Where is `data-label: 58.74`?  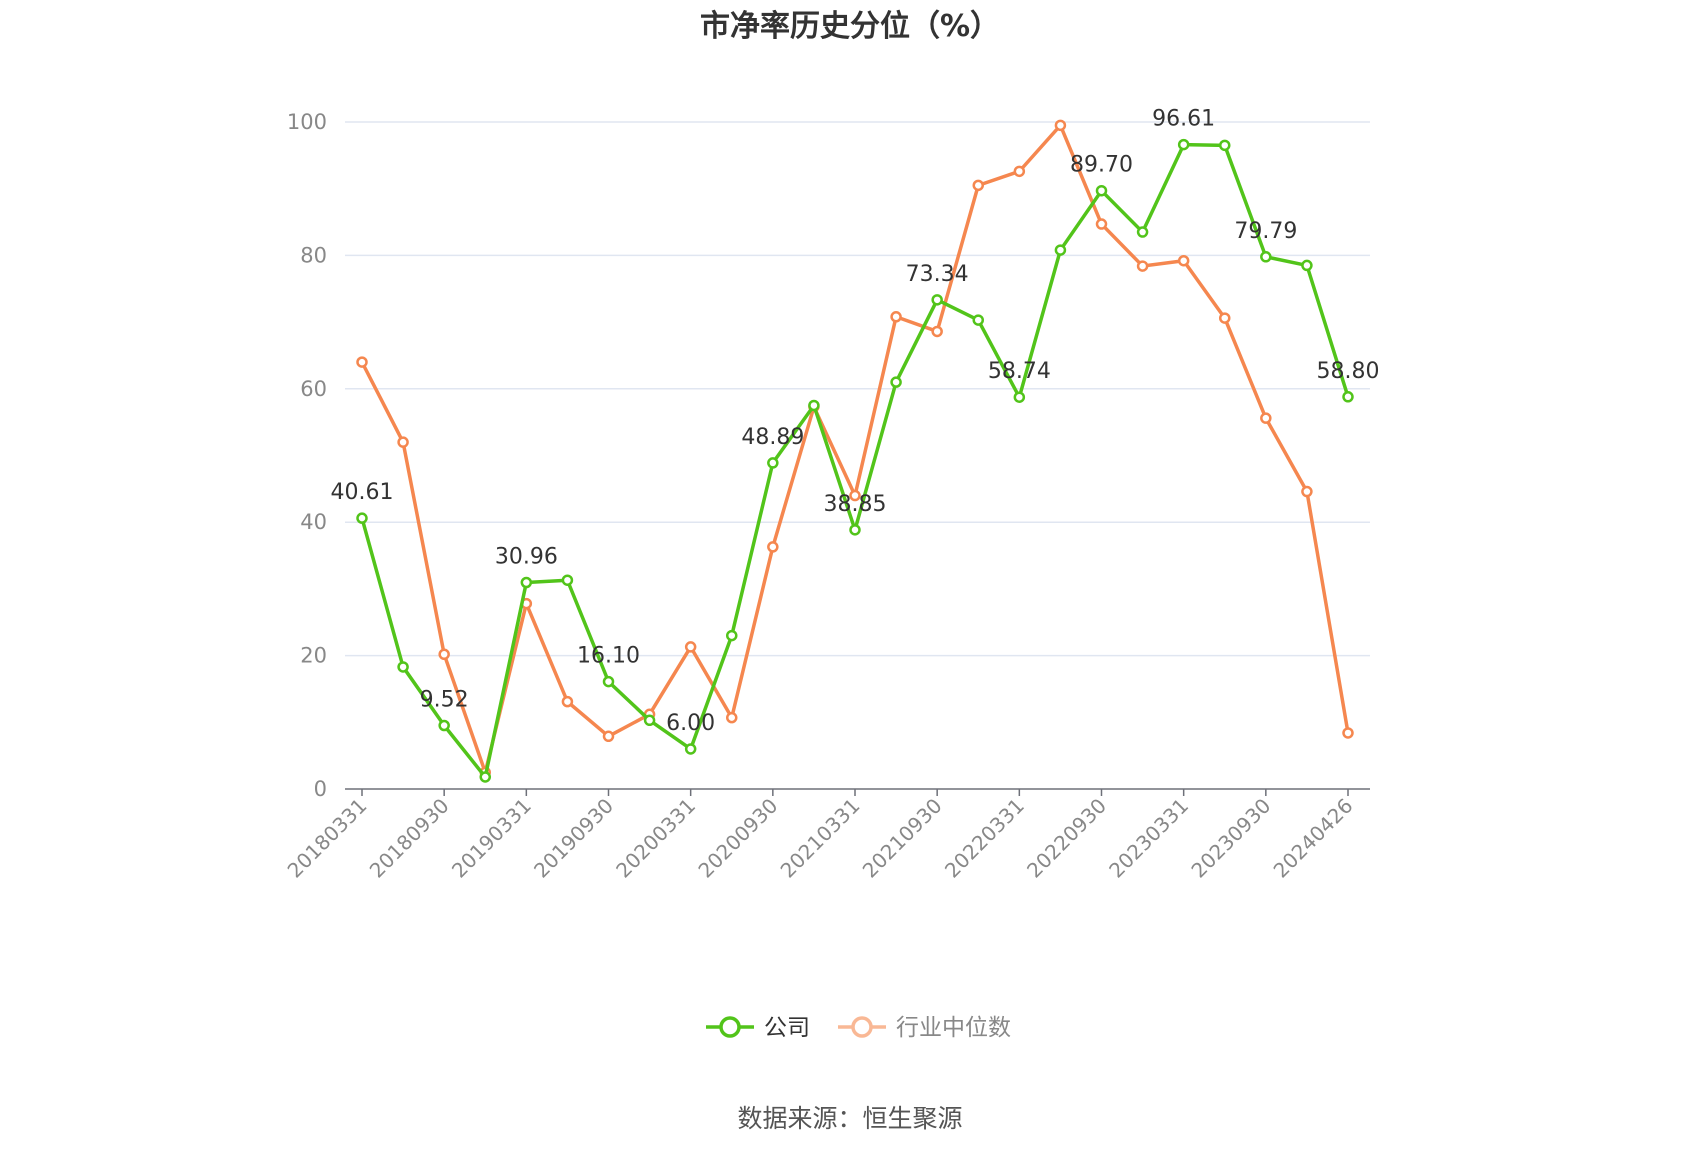
data-label: 58.74 is located at coordinates (1019, 371).